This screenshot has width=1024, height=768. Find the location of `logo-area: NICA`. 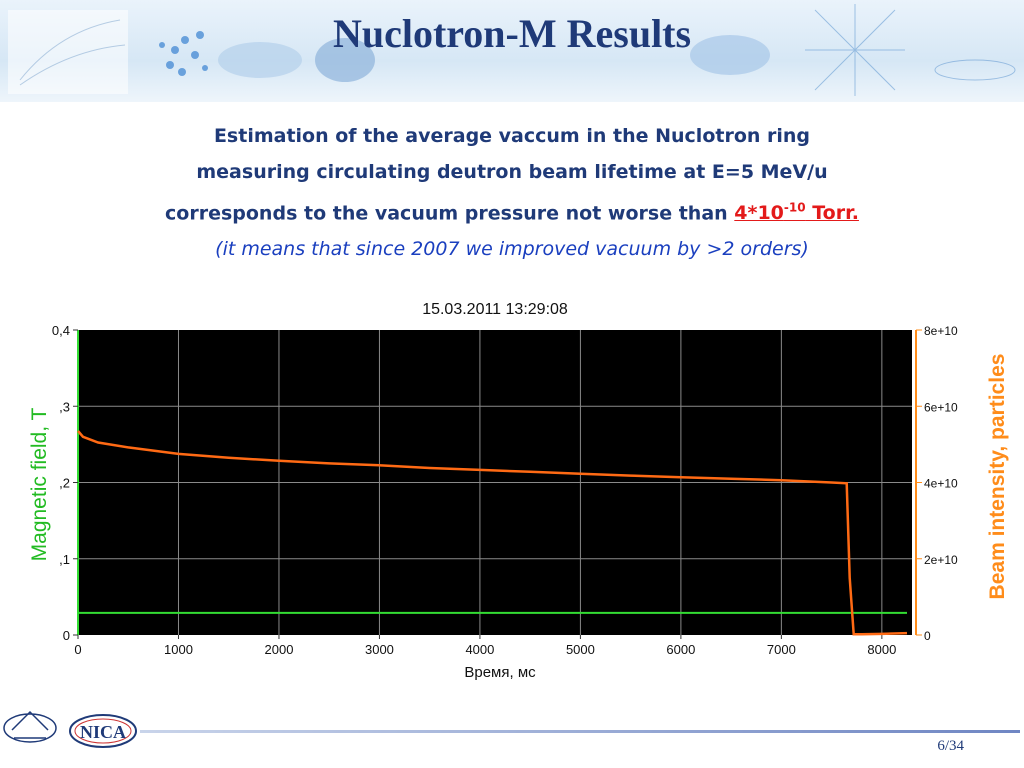

logo-area: NICA is located at coordinates (70, 730).